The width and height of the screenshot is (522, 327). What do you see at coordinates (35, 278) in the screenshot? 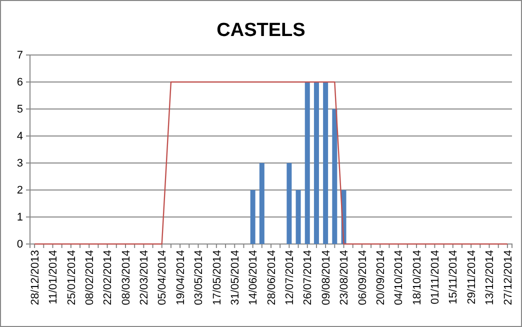
I see `x-tick-label: 28/12/2013` at bounding box center [35, 278].